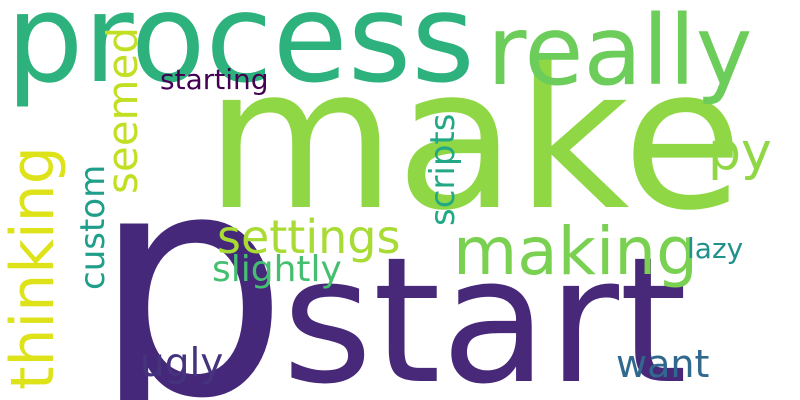 The width and height of the screenshot is (800, 400). Describe the element at coordinates (740, 152) in the screenshot. I see `word-py: py` at that location.